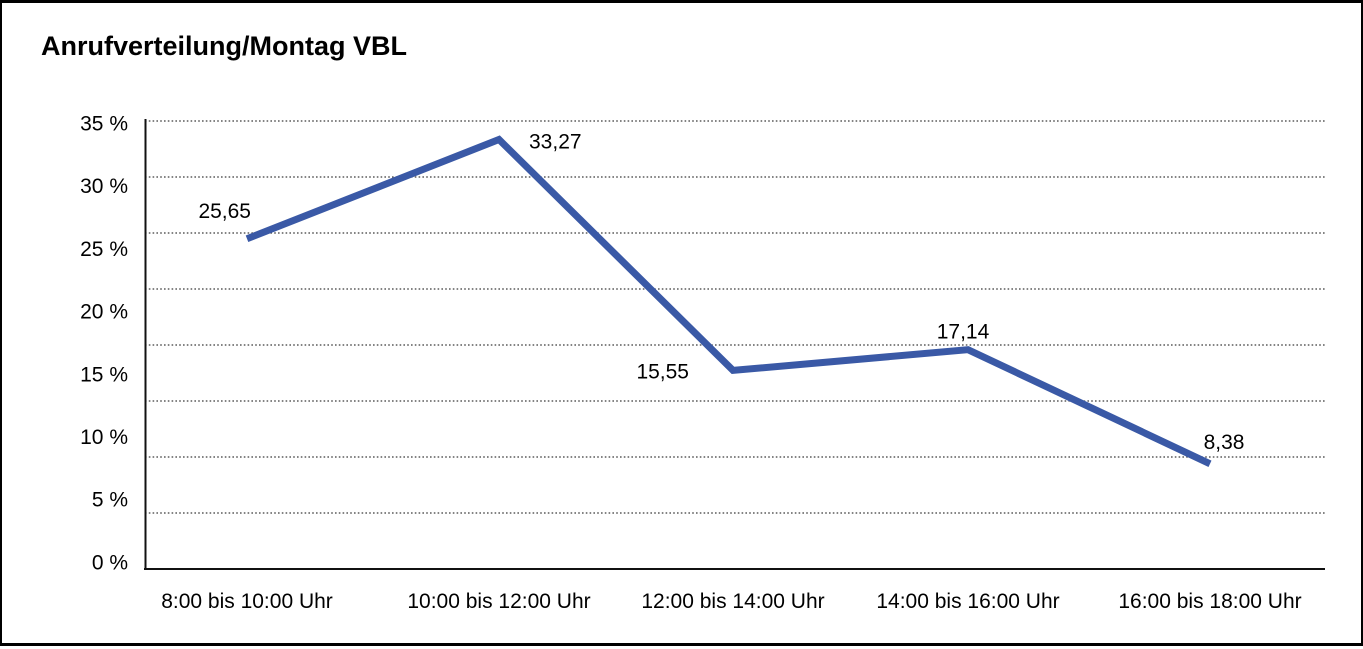  What do you see at coordinates (247, 601) in the screenshot?
I see `x-axis-tick-label: 8:00 bis 10:00 Uhr` at bounding box center [247, 601].